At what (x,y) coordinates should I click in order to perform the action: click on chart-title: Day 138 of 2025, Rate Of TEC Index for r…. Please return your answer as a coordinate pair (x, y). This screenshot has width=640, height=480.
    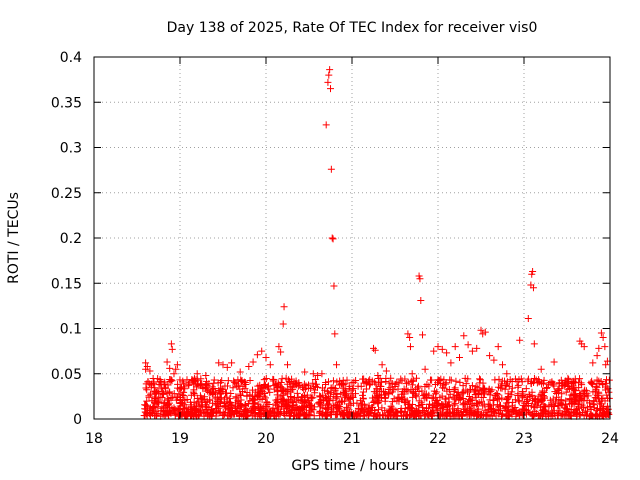
    Looking at the image, I should click on (352, 28).